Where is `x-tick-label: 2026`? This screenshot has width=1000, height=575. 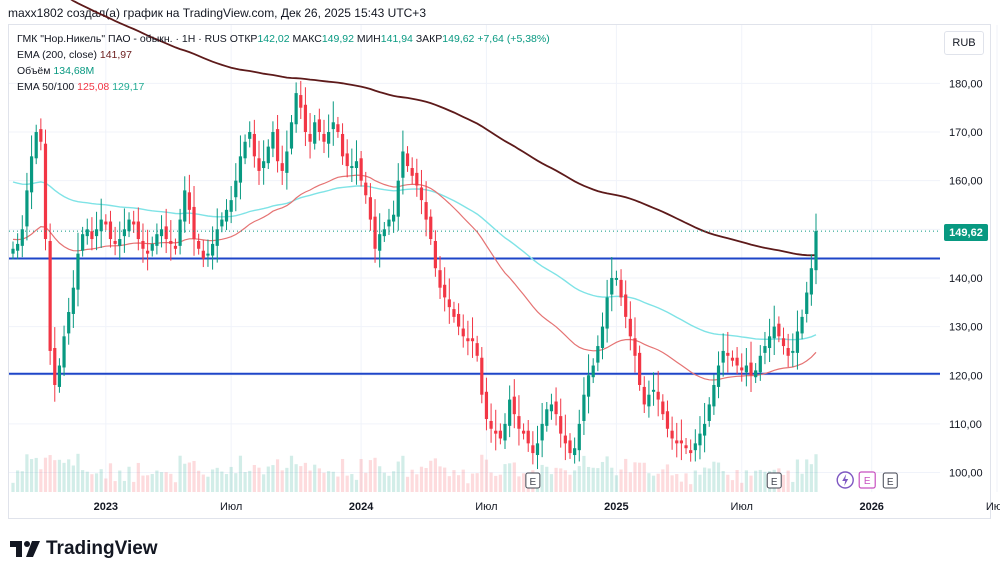 x-tick-label: 2026 is located at coordinates (871, 507).